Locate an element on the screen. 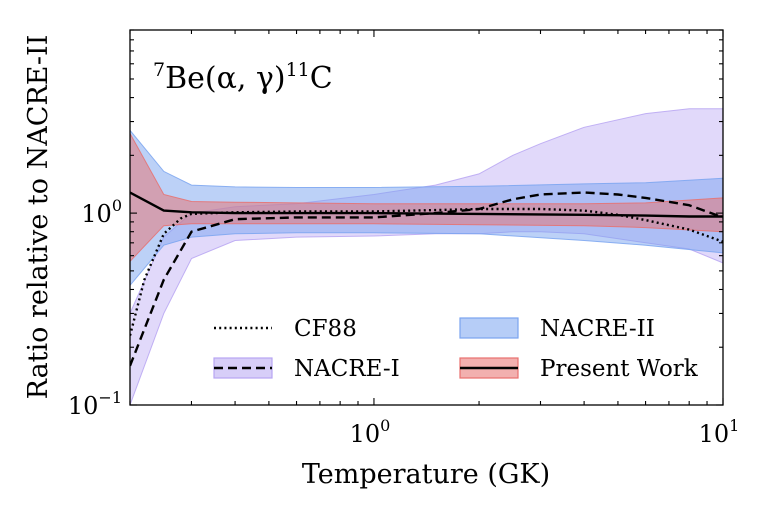 This screenshot has height=515, width=776. legend-item-present-work: Present Work is located at coordinates (579, 369).